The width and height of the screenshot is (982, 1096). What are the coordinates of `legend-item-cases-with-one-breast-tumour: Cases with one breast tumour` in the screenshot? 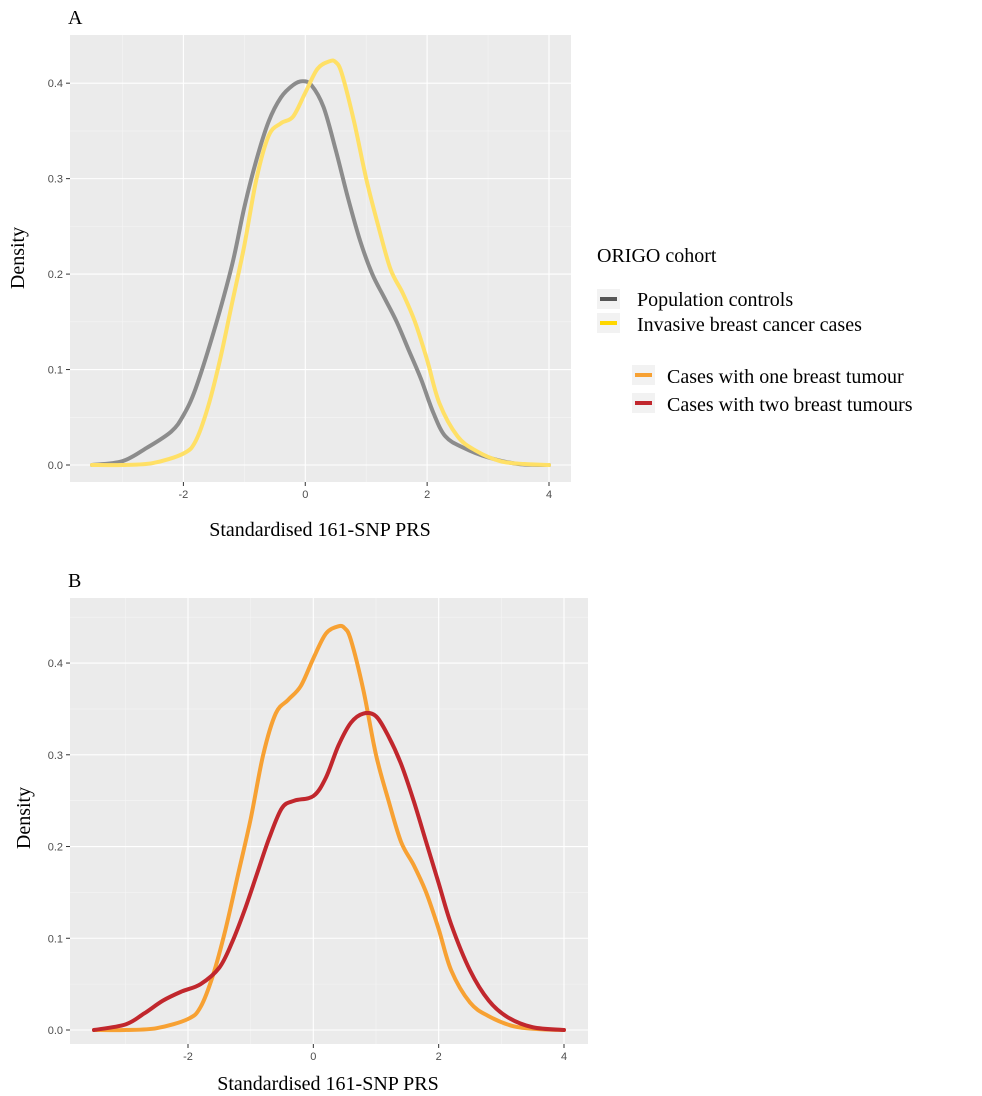 It's located at (768, 376).